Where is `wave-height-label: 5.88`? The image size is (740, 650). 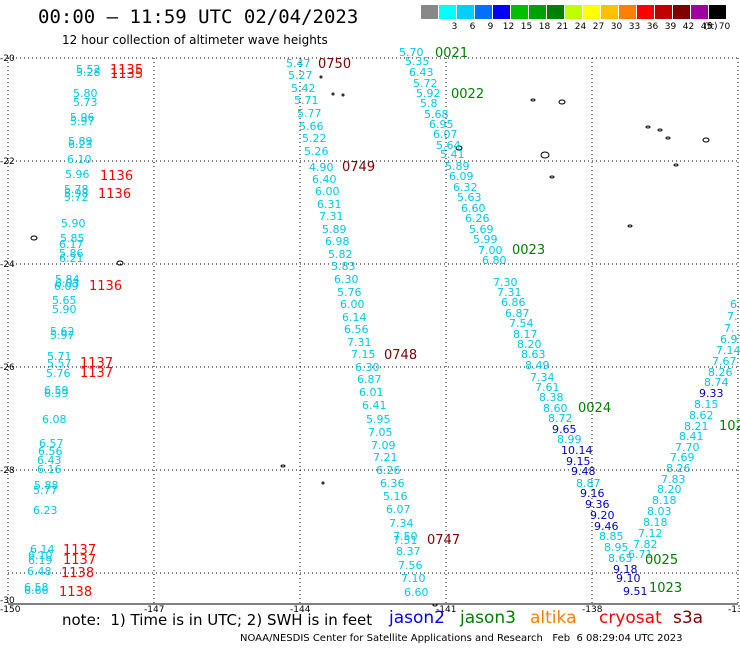 wave-height-label: 5.88 is located at coordinates (46, 485).